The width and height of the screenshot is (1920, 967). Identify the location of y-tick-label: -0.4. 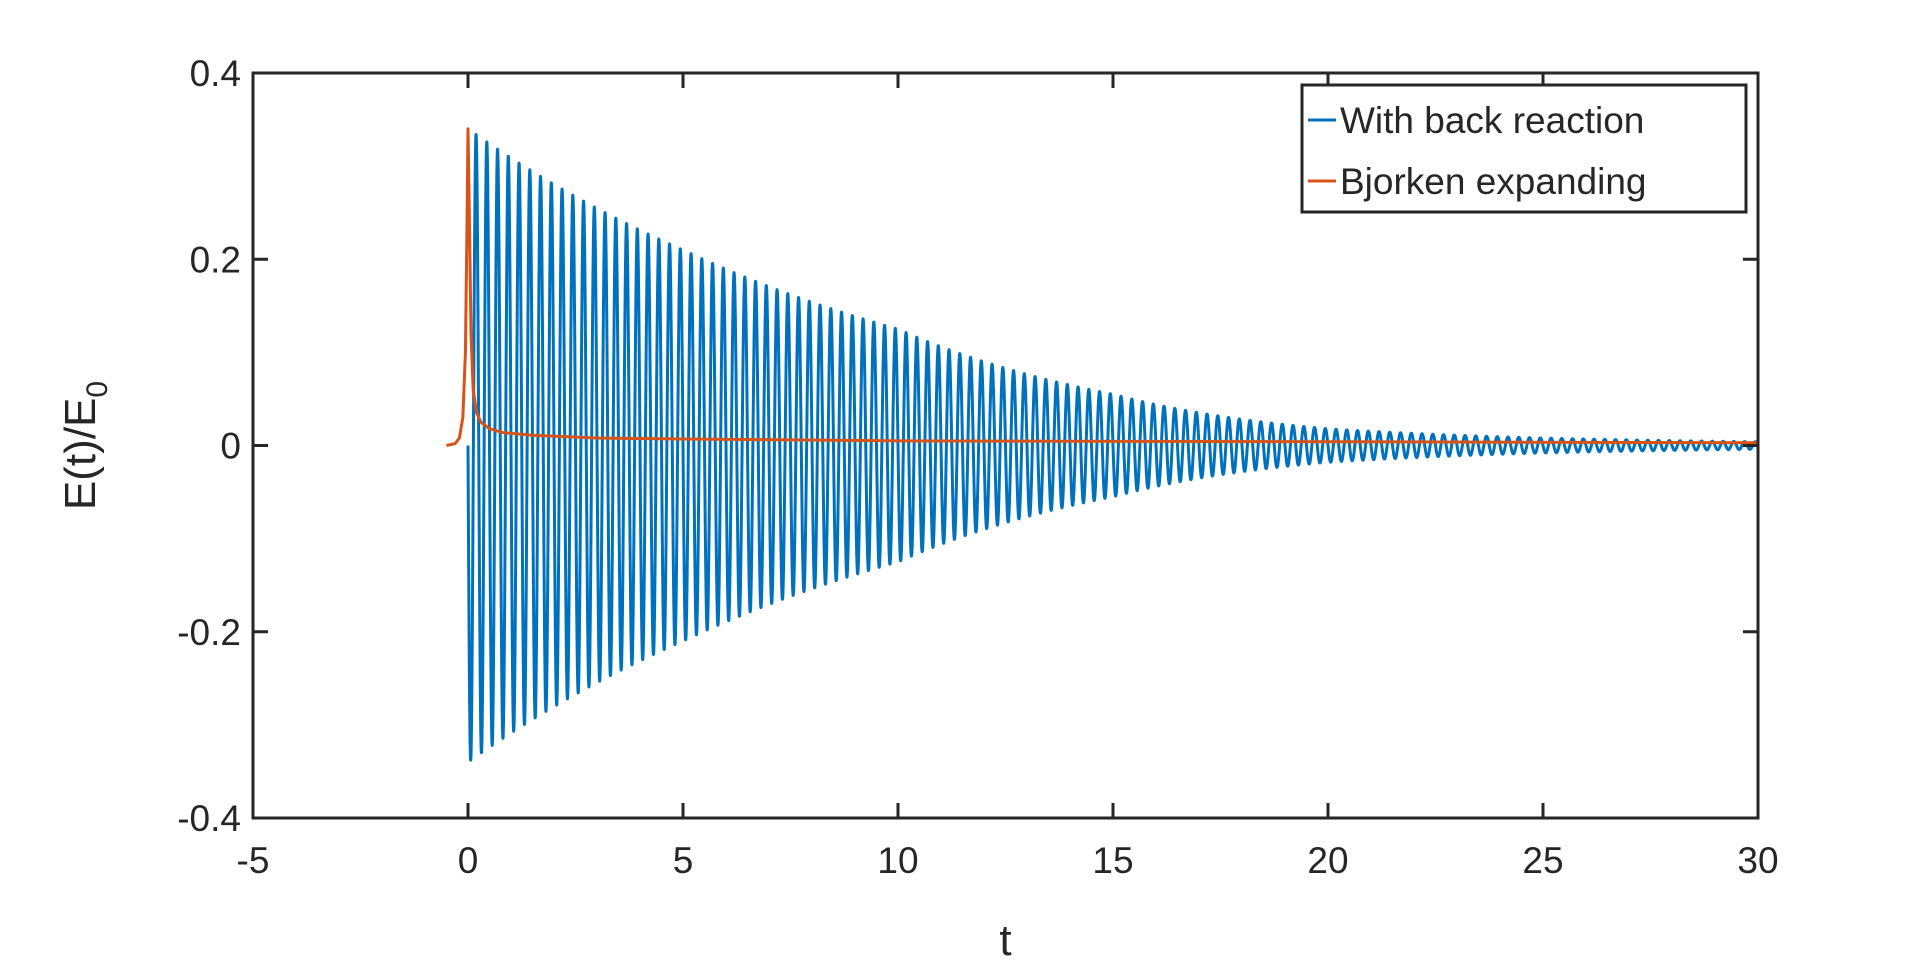
(209, 818).